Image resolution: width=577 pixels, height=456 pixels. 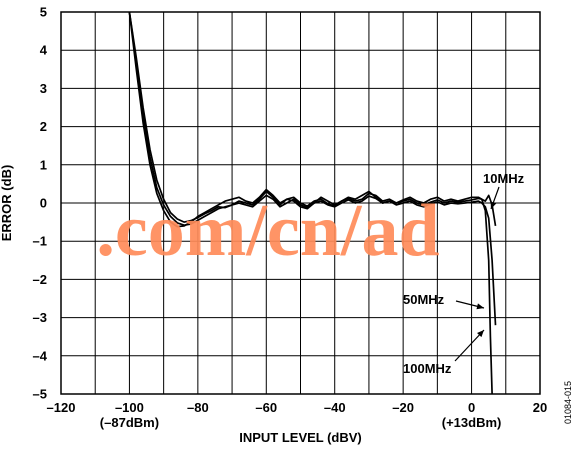 What do you see at coordinates (504, 178) in the screenshot?
I see `annotation-label-10mhz: 10MHz` at bounding box center [504, 178].